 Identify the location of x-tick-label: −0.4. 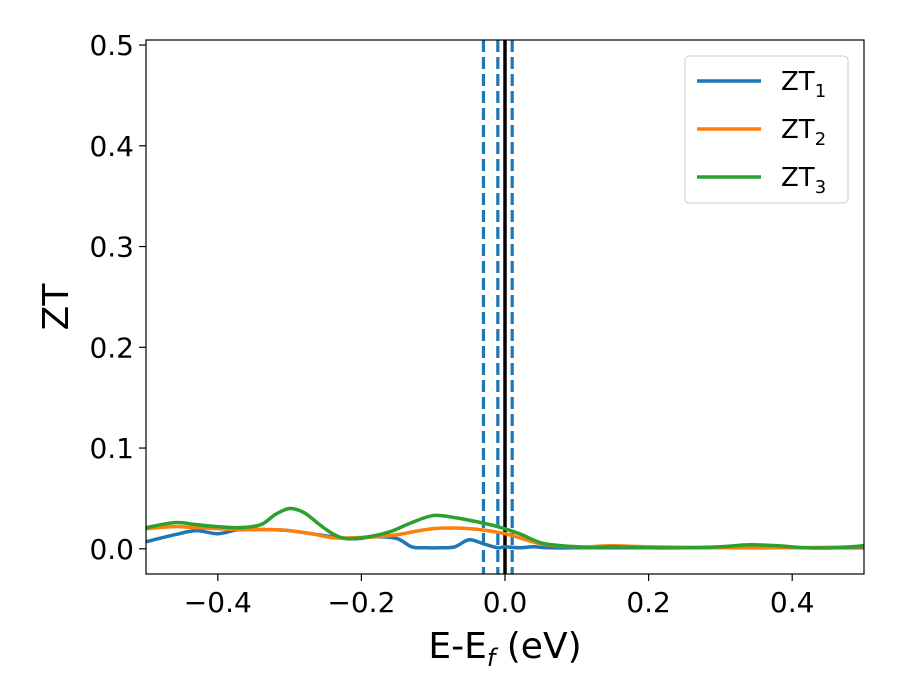
(218, 602).